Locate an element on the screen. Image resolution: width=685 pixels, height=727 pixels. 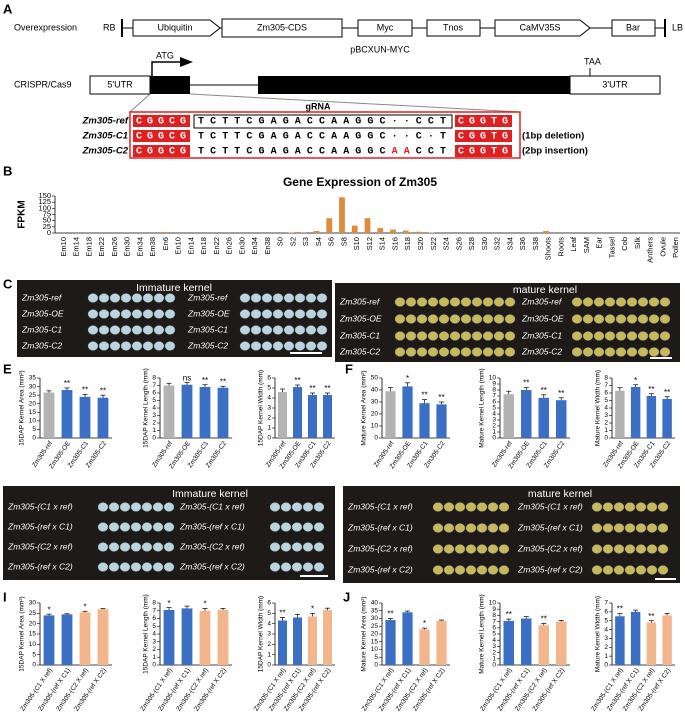
x-tick-label: Zm305-(C1 X ref) is located at coordinates (36, 689).